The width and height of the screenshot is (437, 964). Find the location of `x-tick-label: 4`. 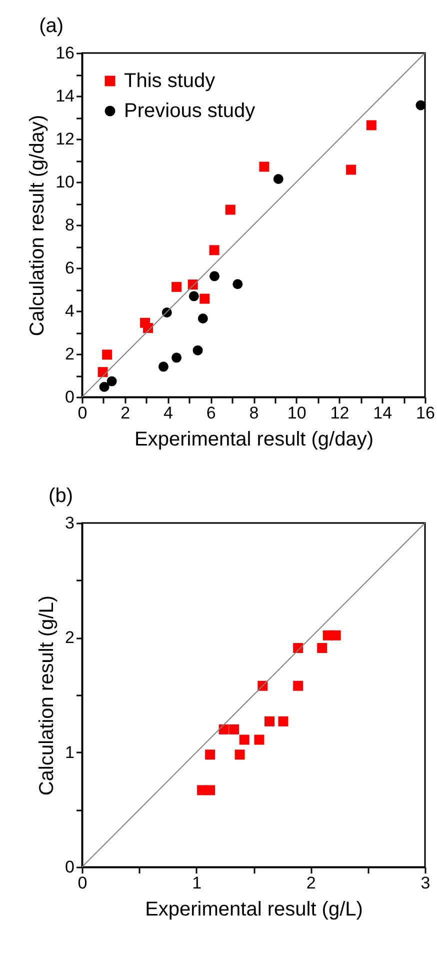

x-tick-label: 4 is located at coordinates (168, 413).